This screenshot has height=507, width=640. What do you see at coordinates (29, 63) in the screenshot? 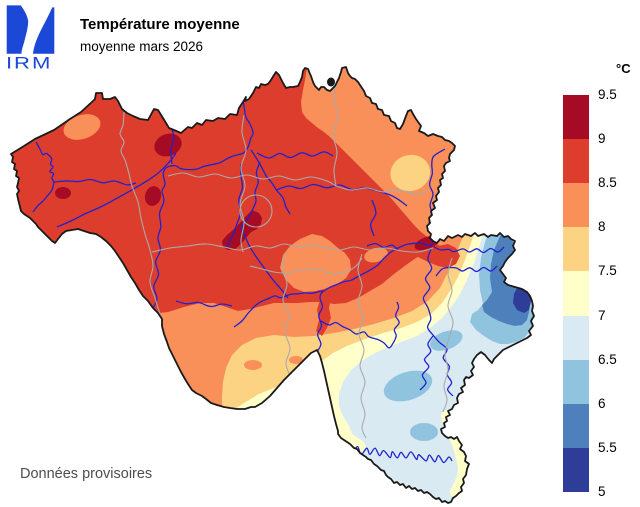
I see `svg-text: IRM` at bounding box center [29, 63].